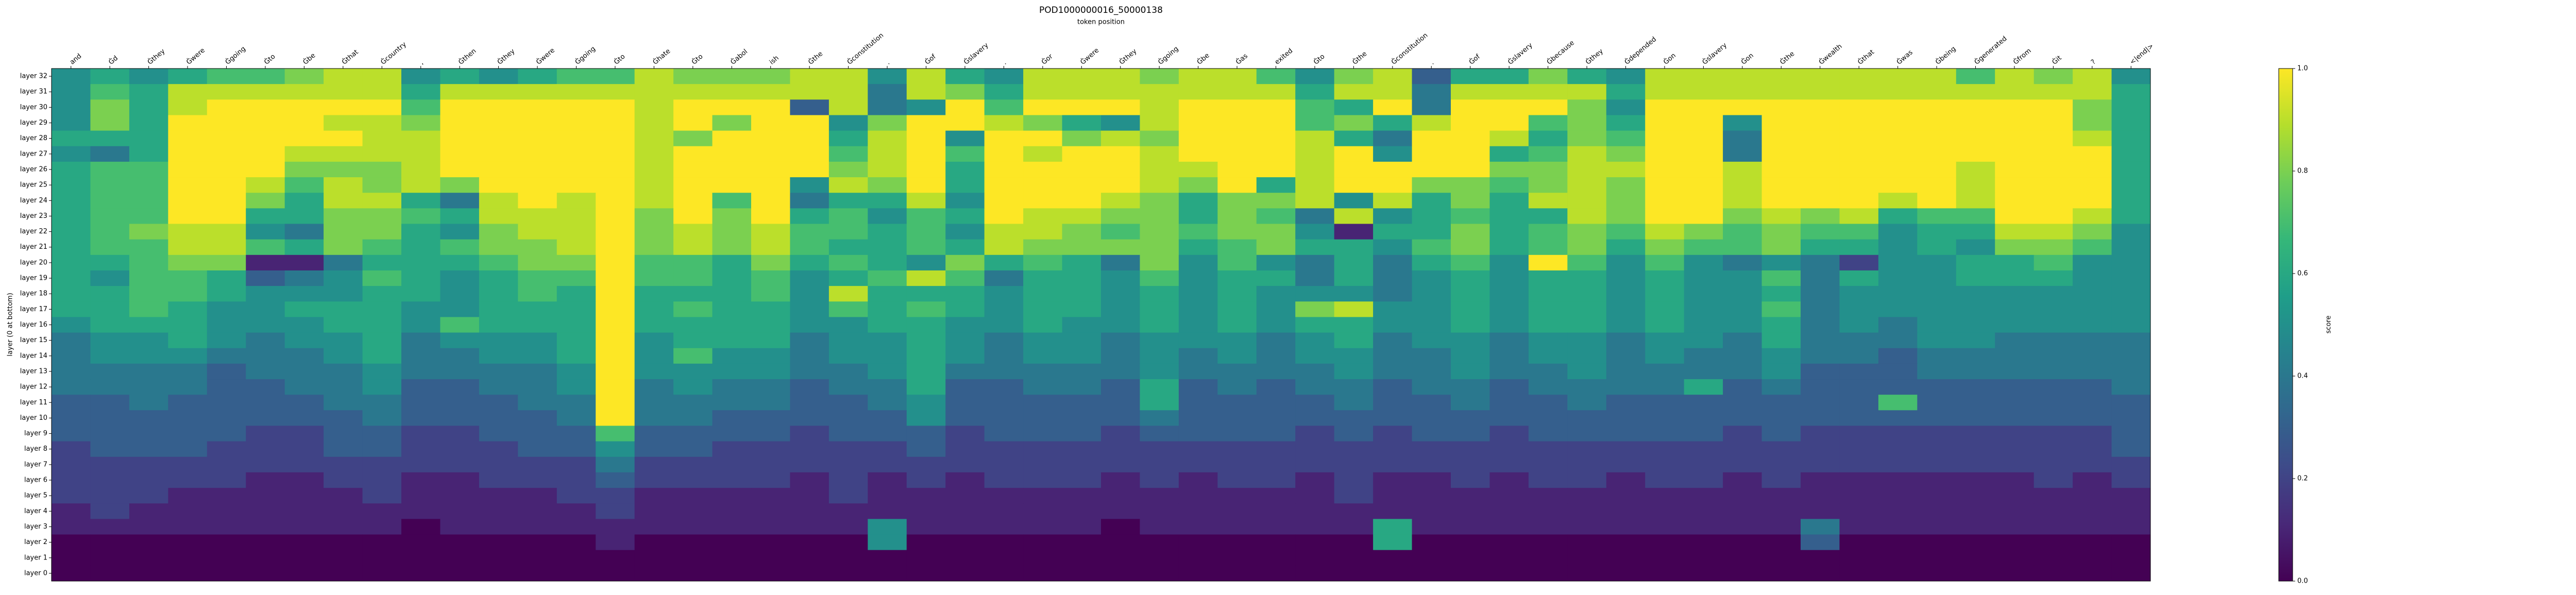  I want to click on x-tick-label: Ġto, so click(269, 59).